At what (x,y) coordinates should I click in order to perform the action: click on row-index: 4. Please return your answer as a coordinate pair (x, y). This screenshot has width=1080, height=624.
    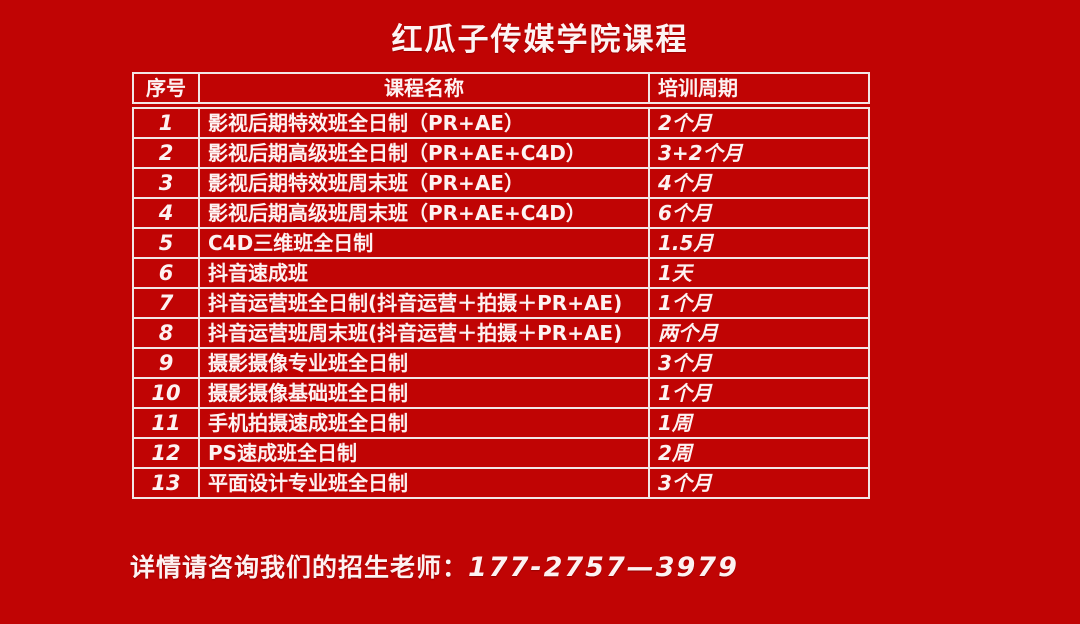
    Looking at the image, I should click on (166, 213).